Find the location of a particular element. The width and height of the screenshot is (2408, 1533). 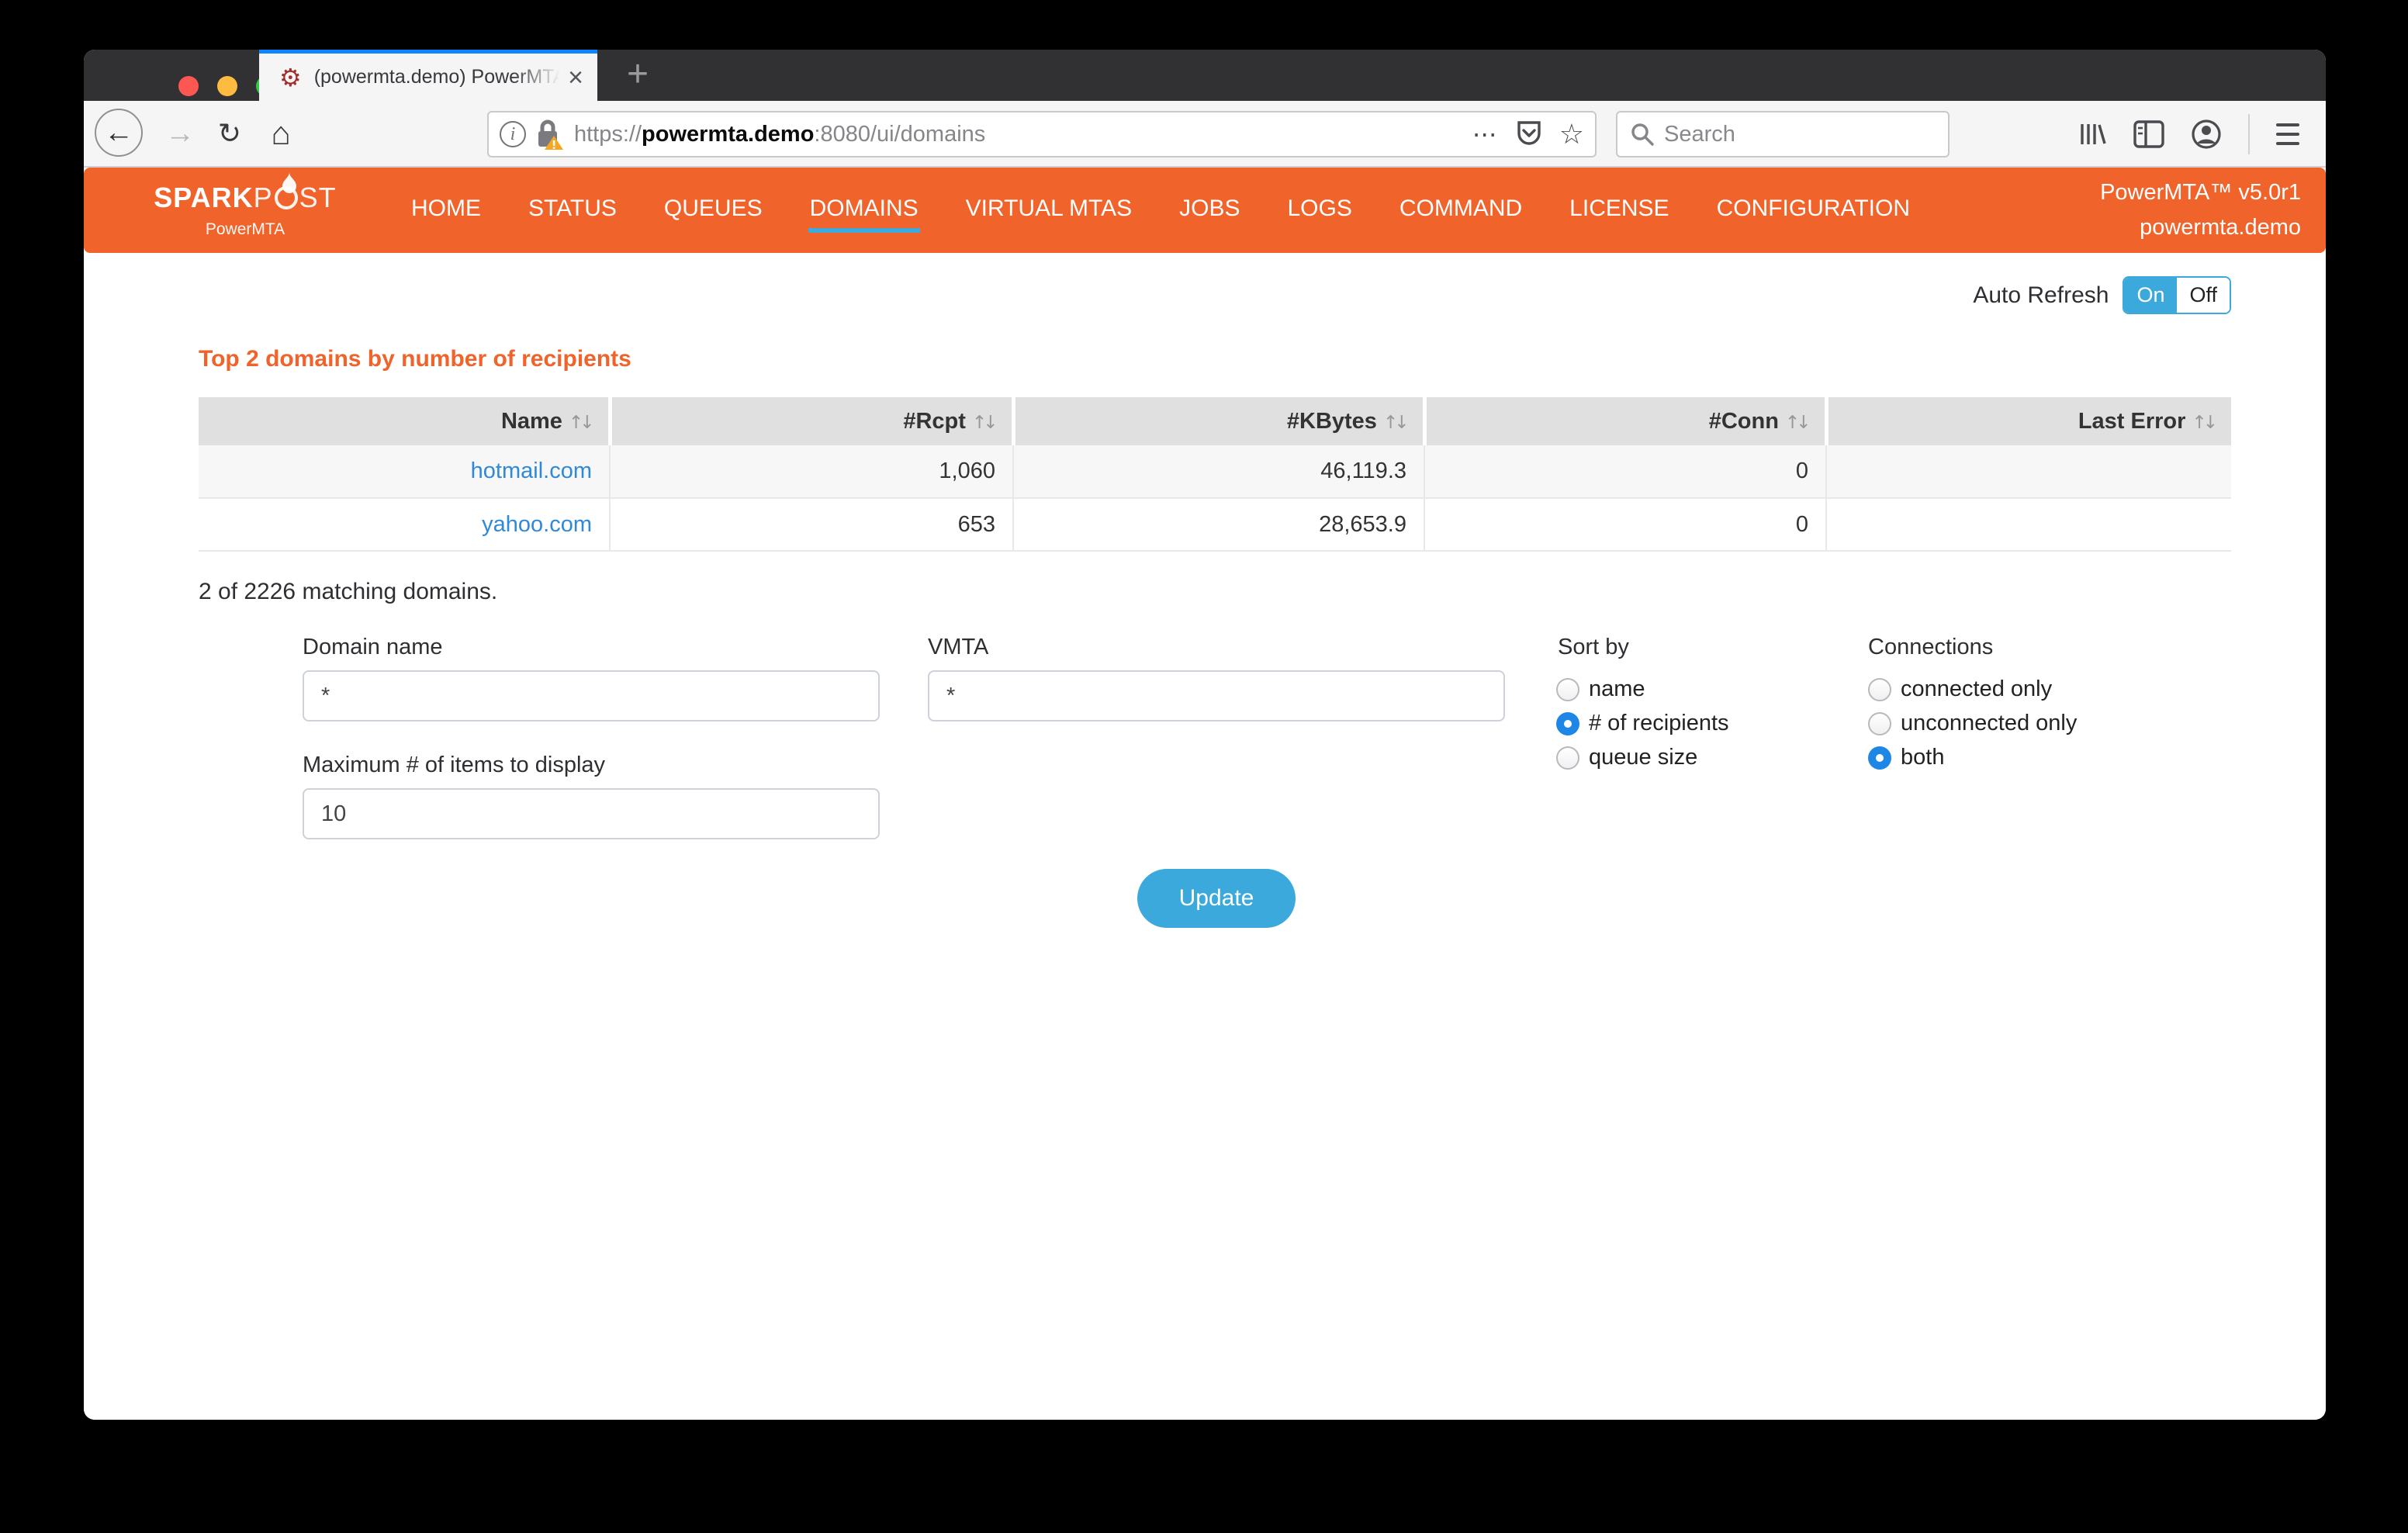

connections-label: Connections is located at coordinates (1931, 647).